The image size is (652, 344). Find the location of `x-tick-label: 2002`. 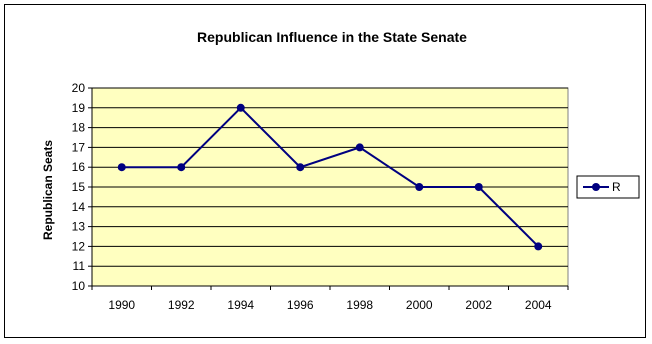

x-tick-label: 2002 is located at coordinates (478, 305).